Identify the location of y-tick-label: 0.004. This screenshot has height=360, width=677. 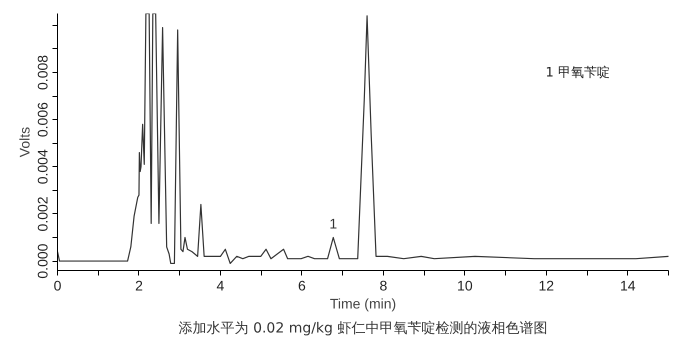
(42, 166).